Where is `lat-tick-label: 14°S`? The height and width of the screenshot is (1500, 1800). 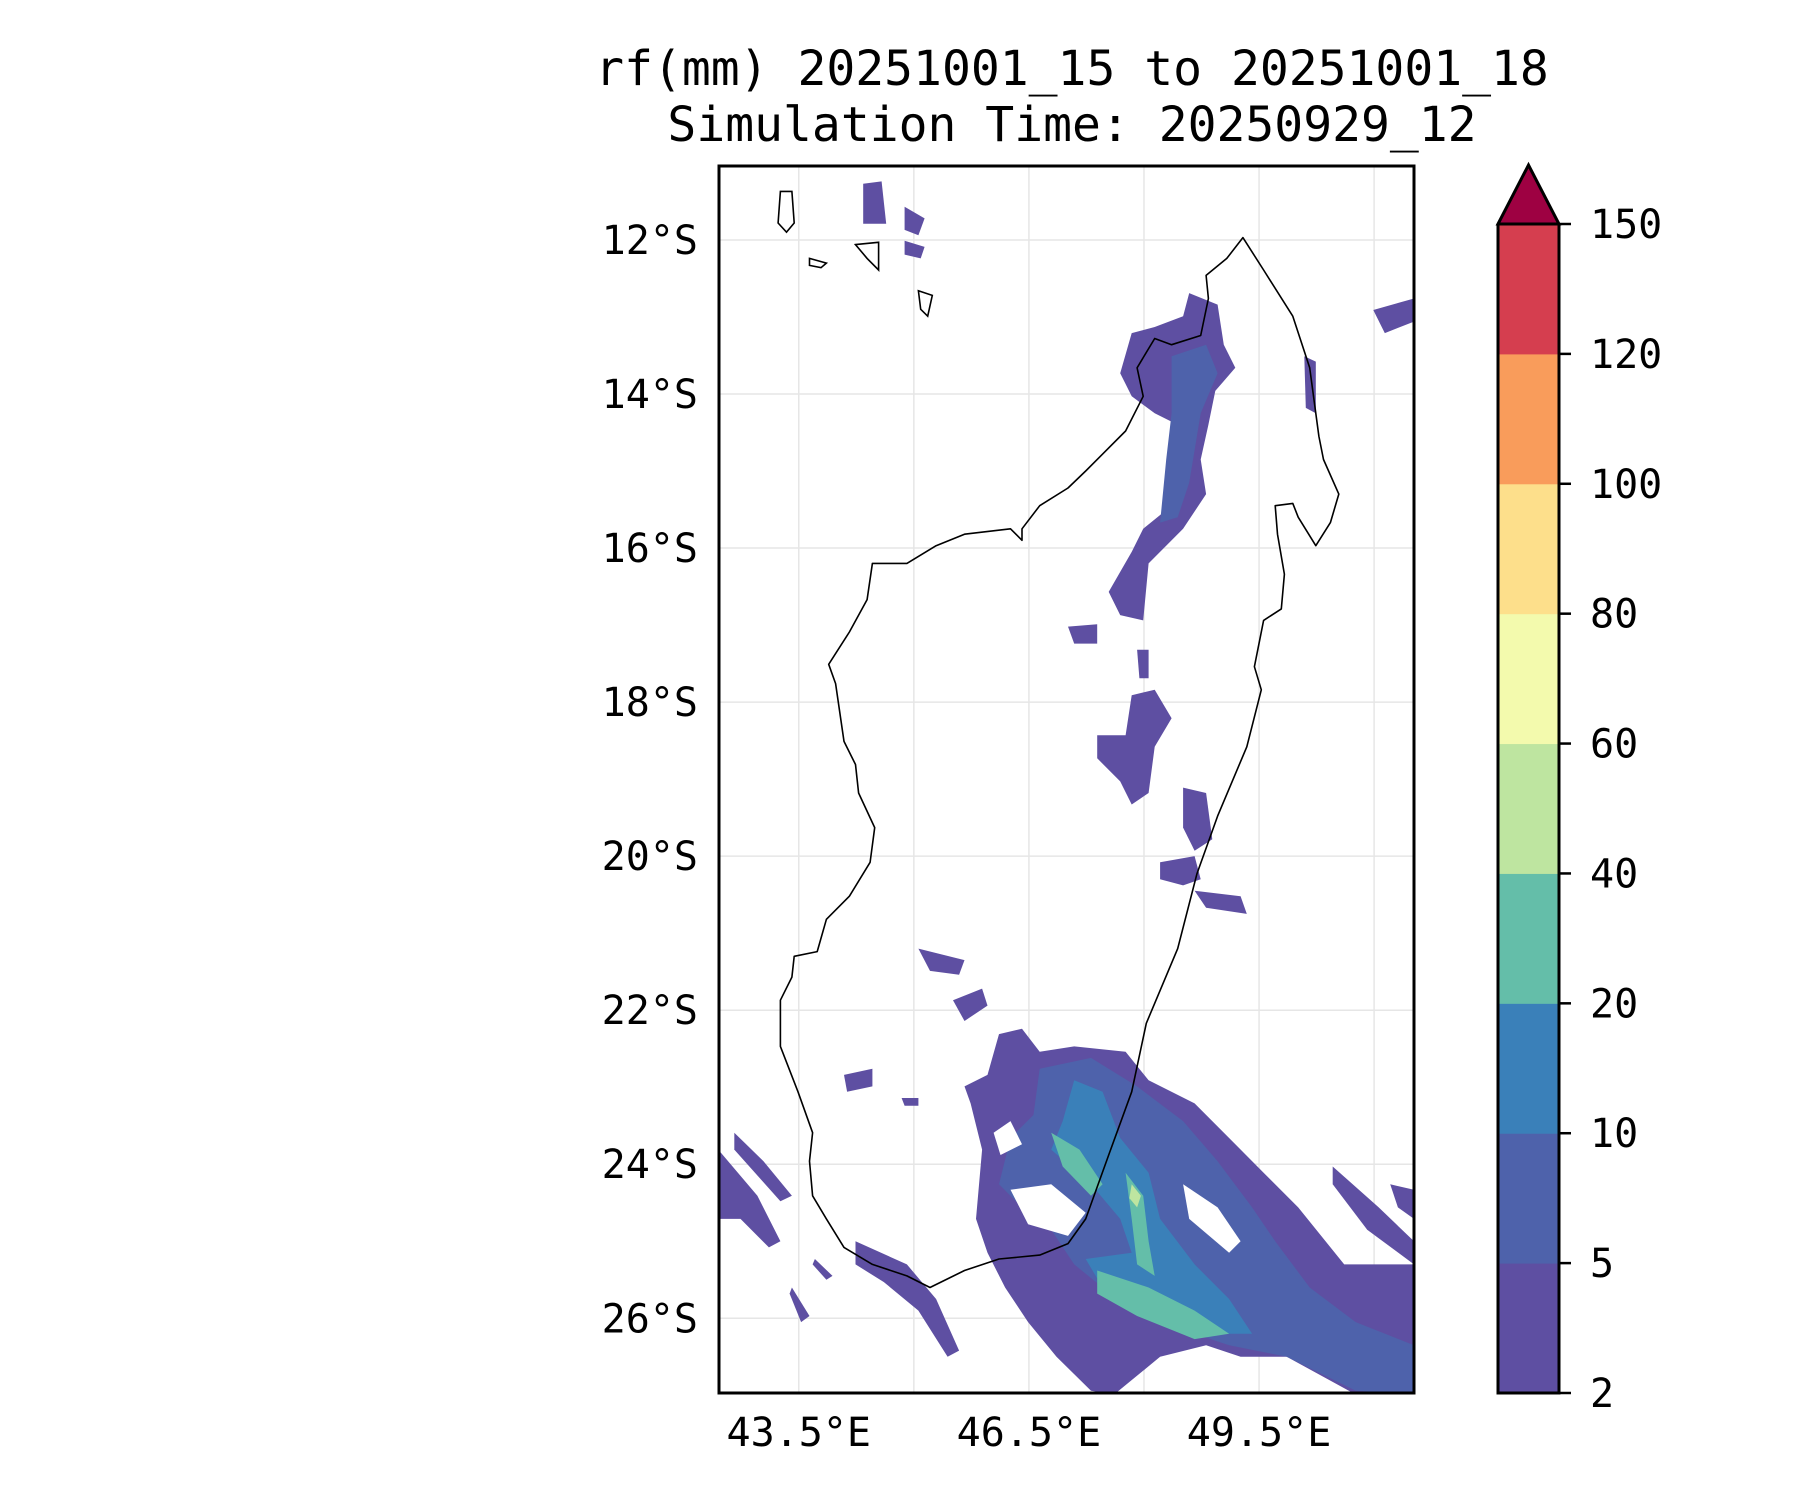 lat-tick-label: 14°S is located at coordinates (650, 395).